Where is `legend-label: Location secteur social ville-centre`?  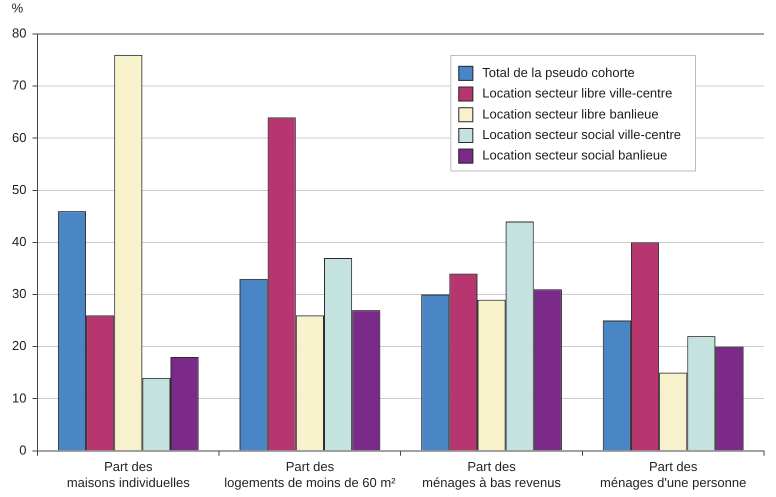 legend-label: Location secteur social ville-centre is located at coordinates (582, 134).